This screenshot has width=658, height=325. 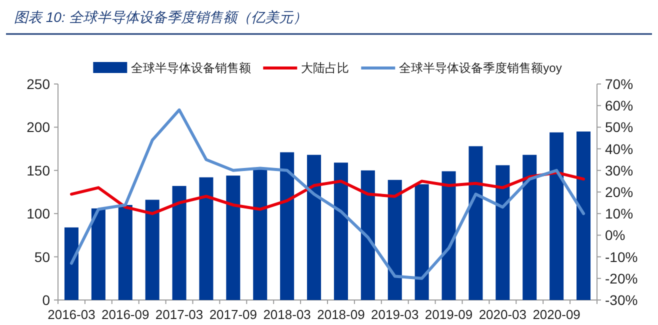 What do you see at coordinates (619, 148) in the screenshot?
I see `y2-tick-label: 40%` at bounding box center [619, 148].